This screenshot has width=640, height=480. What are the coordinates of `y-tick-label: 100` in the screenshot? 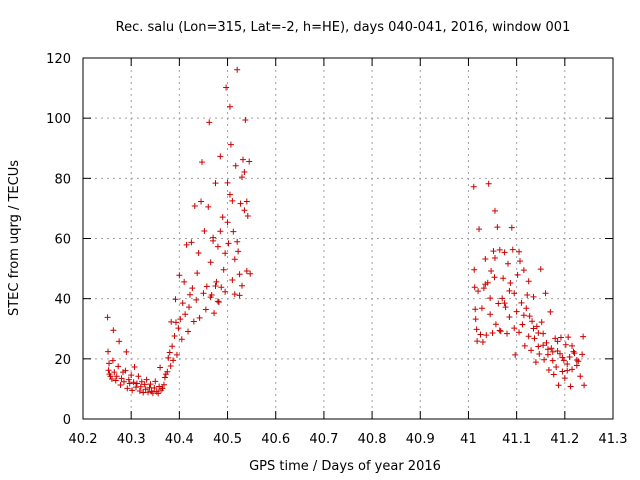 It's located at (58, 119).